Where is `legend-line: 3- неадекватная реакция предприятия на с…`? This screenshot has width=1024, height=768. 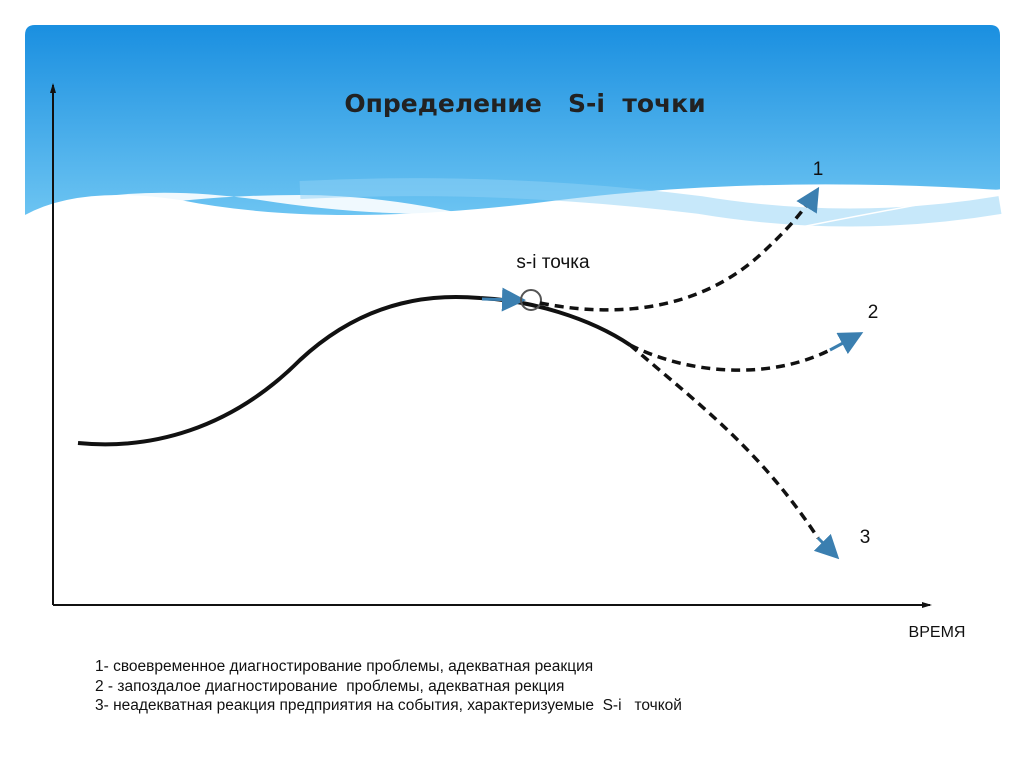
legend-line: 3- неадекватная реакция предприятия на с… is located at coordinates (388, 705).